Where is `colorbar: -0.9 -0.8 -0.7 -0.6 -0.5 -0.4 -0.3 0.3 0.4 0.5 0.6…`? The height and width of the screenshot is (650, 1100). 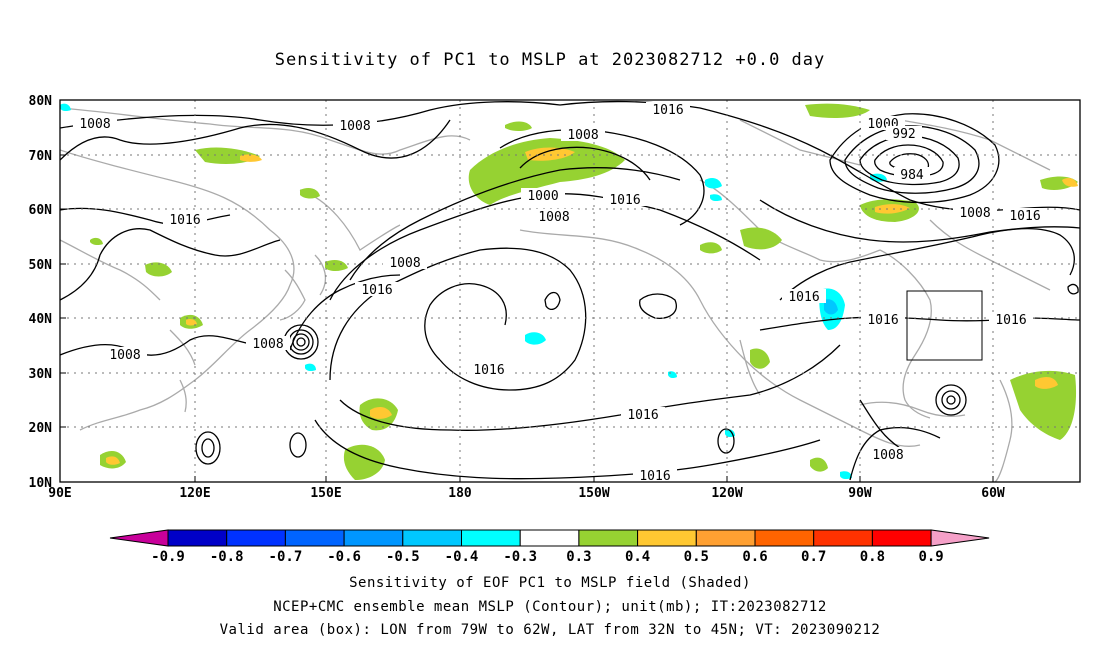 colorbar: -0.9 -0.8 -0.7 -0.6 -0.5 -0.4 -0.3 0.3 0.4 0.5 0.6… is located at coordinates (549, 547).